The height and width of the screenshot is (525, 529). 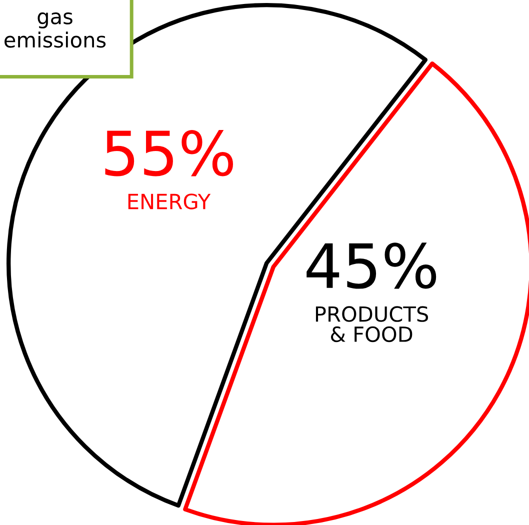 I want to click on slice-label: ENERGY, so click(x=169, y=202).